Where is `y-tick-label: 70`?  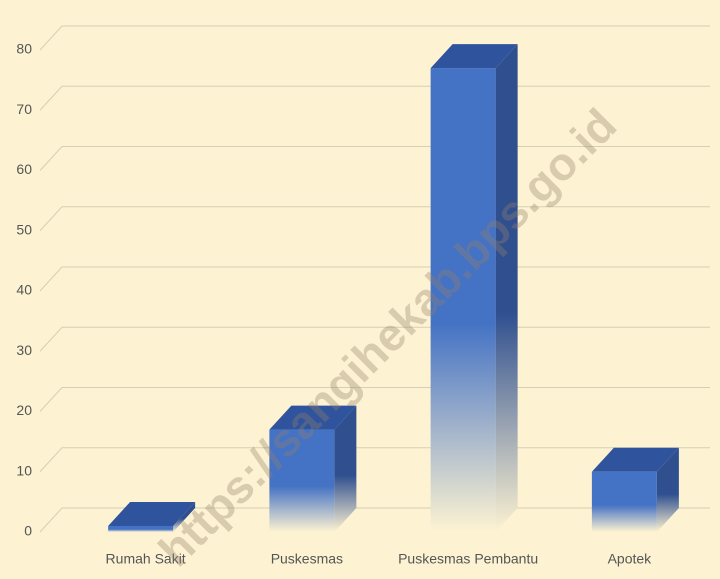
y-tick-label: 70 is located at coordinates (24, 109).